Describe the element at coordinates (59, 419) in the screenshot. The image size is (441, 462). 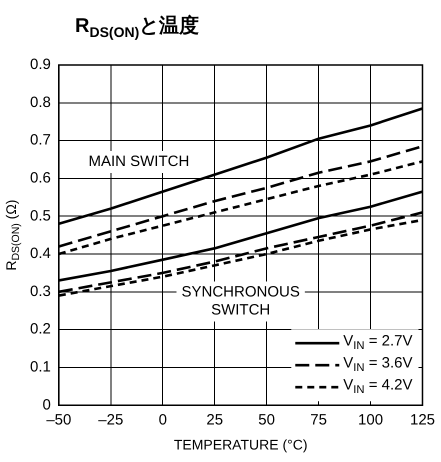
I see `x-tick-label: –50` at that location.